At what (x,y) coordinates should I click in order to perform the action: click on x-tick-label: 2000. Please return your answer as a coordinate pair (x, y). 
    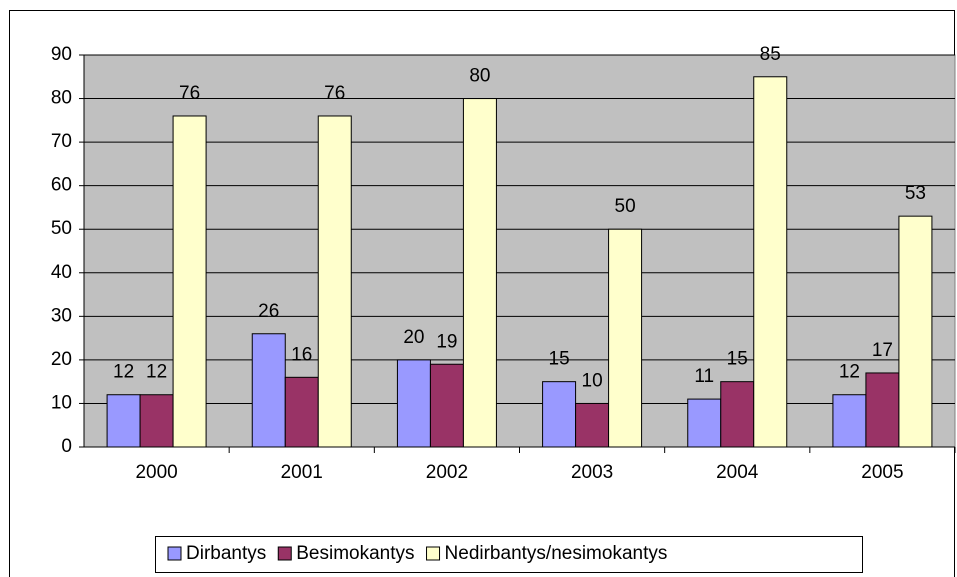
    Looking at the image, I should click on (156, 472).